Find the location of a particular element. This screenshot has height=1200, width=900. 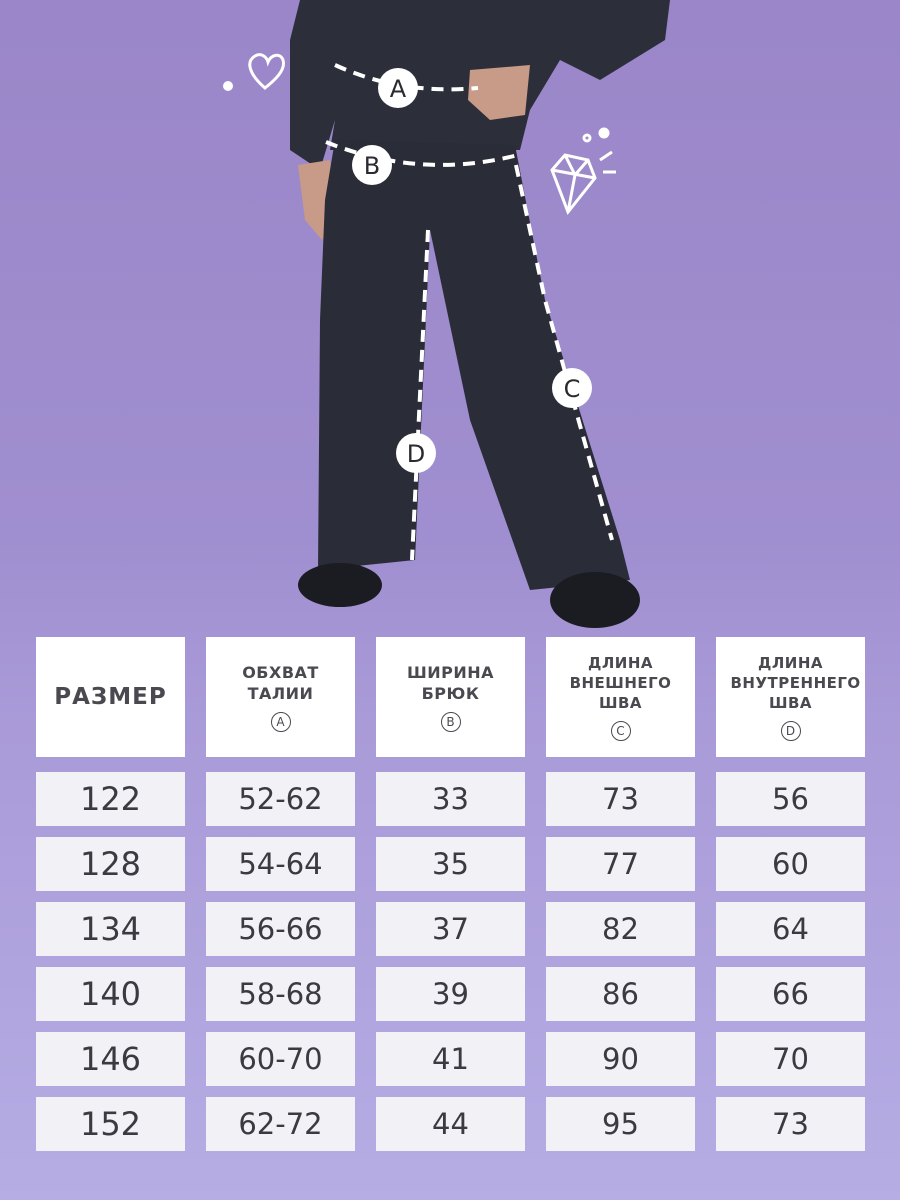

value-cell: 64 is located at coordinates (790, 929).